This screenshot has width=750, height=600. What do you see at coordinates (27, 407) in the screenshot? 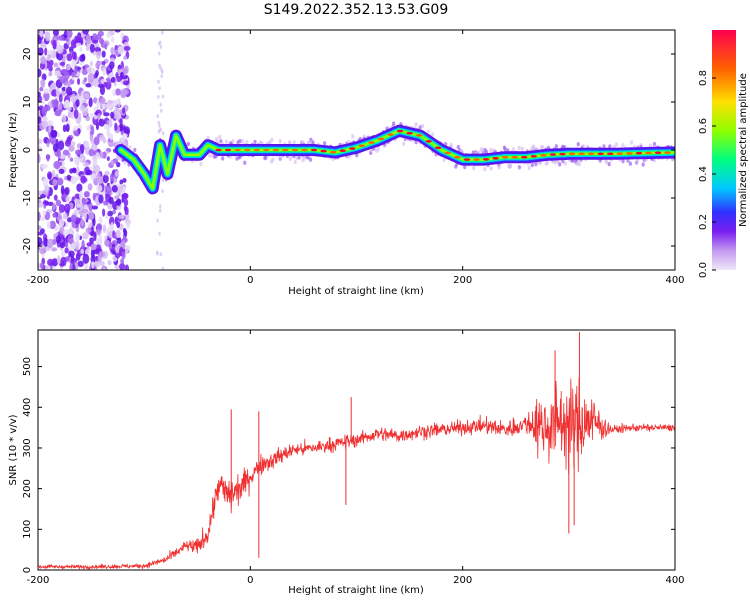
I see `y-tick-label: 400` at bounding box center [27, 407].